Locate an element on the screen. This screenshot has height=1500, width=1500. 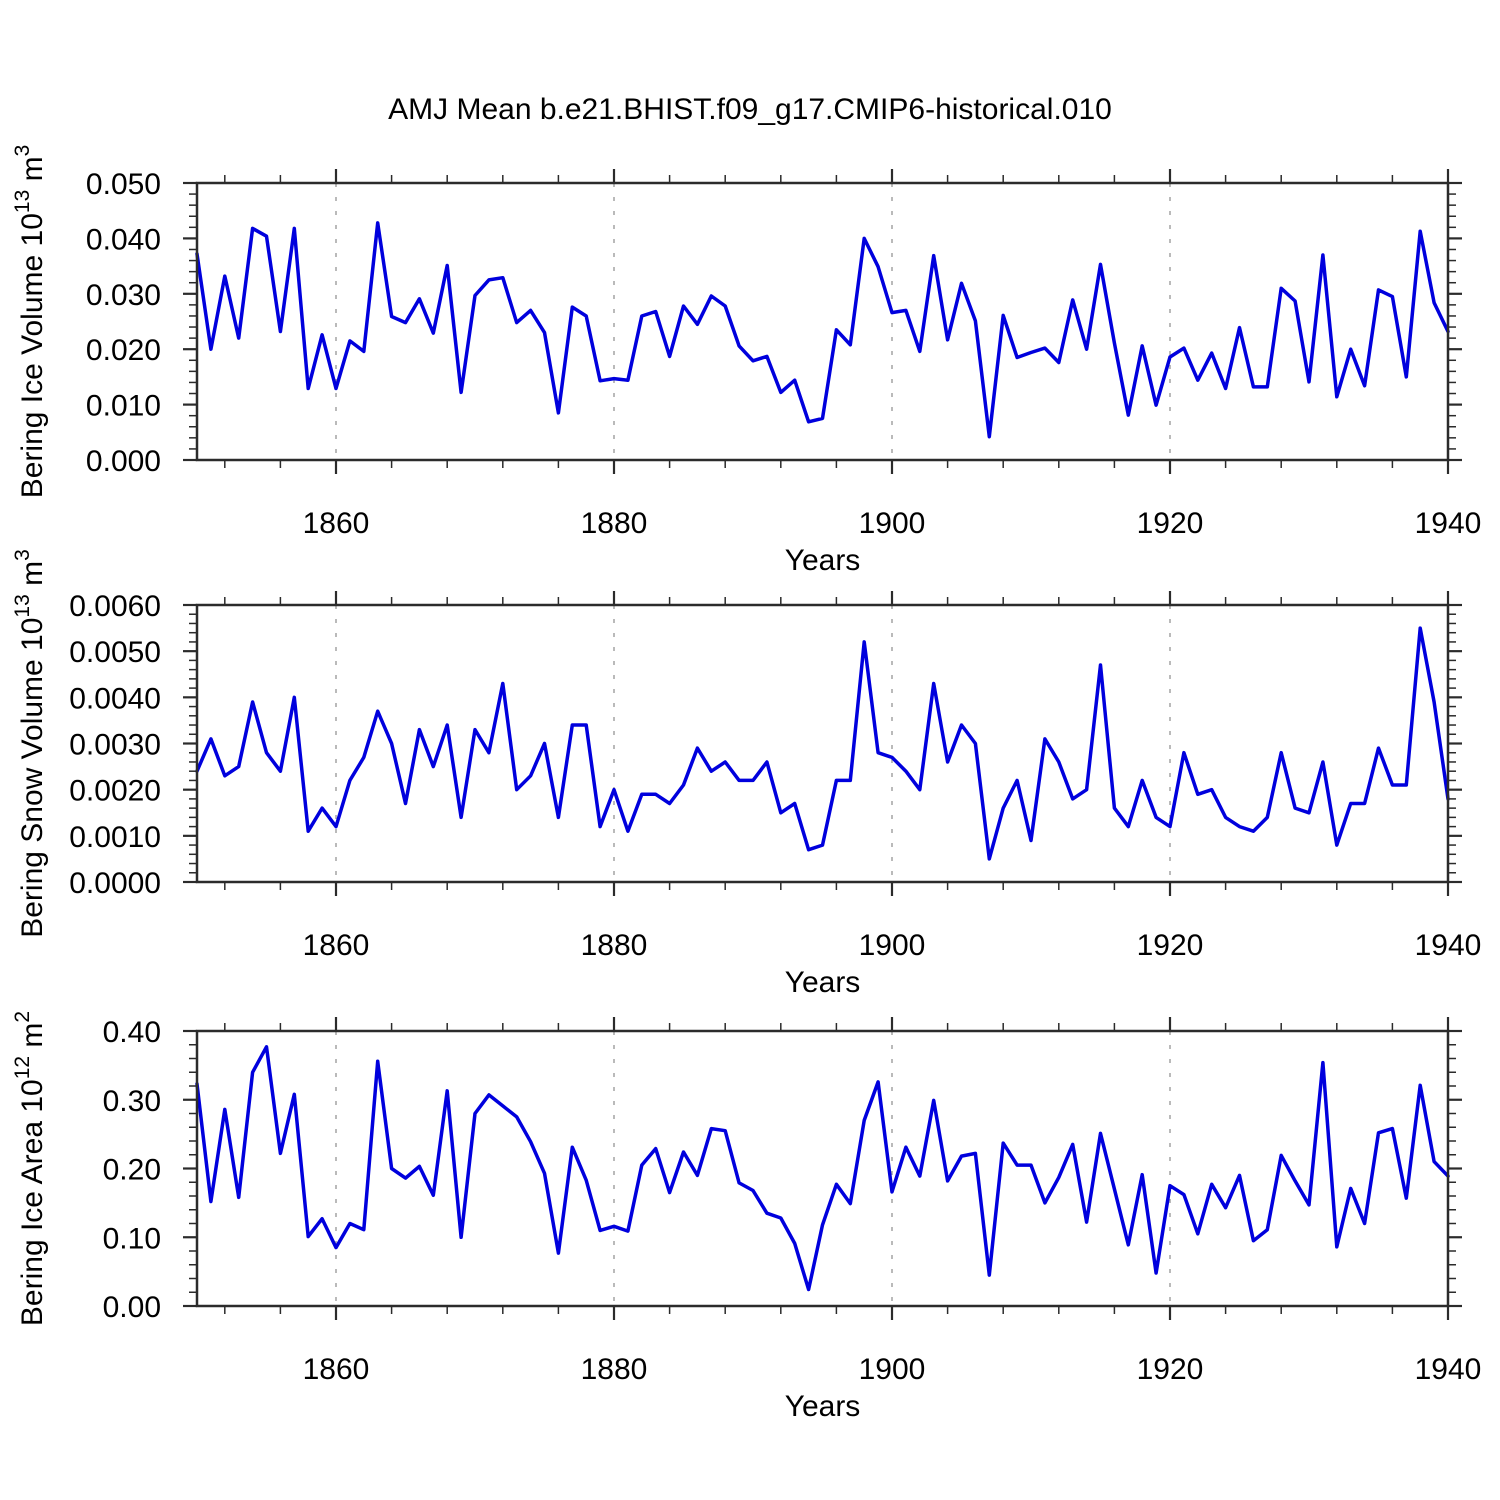
y-tick-label: 0.0050 is located at coordinates (115, 652).